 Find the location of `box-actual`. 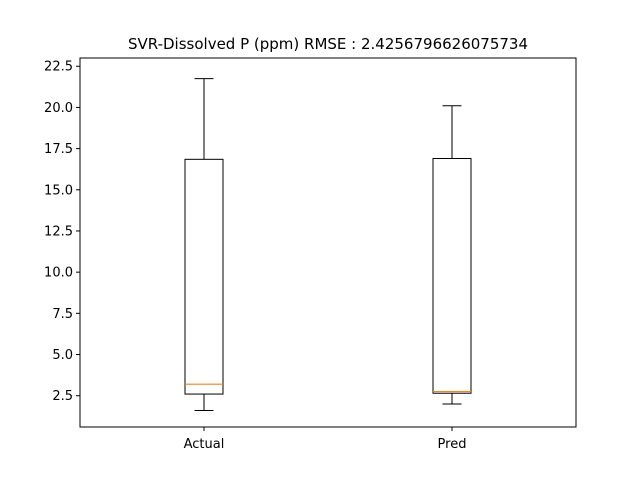

box-actual is located at coordinates (204, 245).